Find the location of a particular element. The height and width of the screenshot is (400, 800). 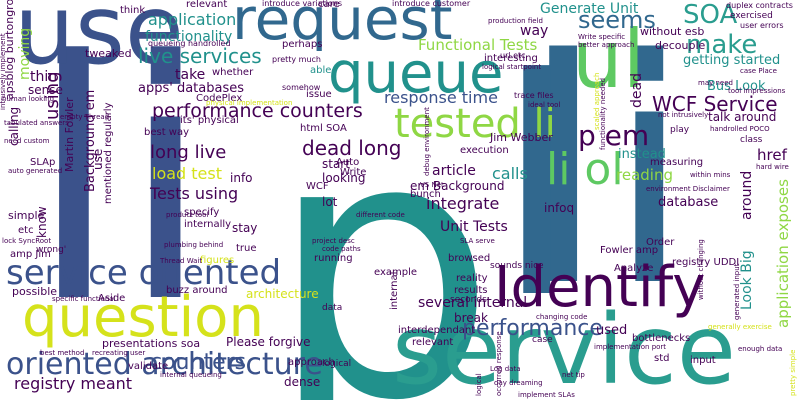

word-registry-uddi: registry UDDI is located at coordinates (706, 262).